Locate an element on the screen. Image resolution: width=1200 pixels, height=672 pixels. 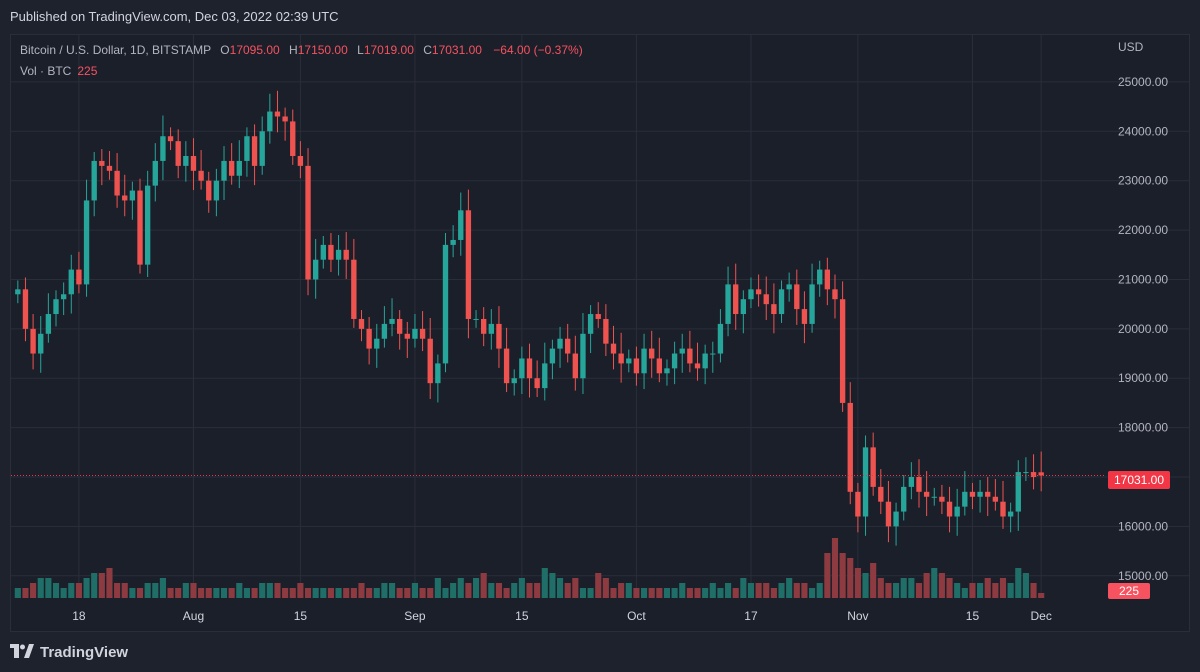
price-tick-label: 16000.00 is located at coordinates (1143, 526).